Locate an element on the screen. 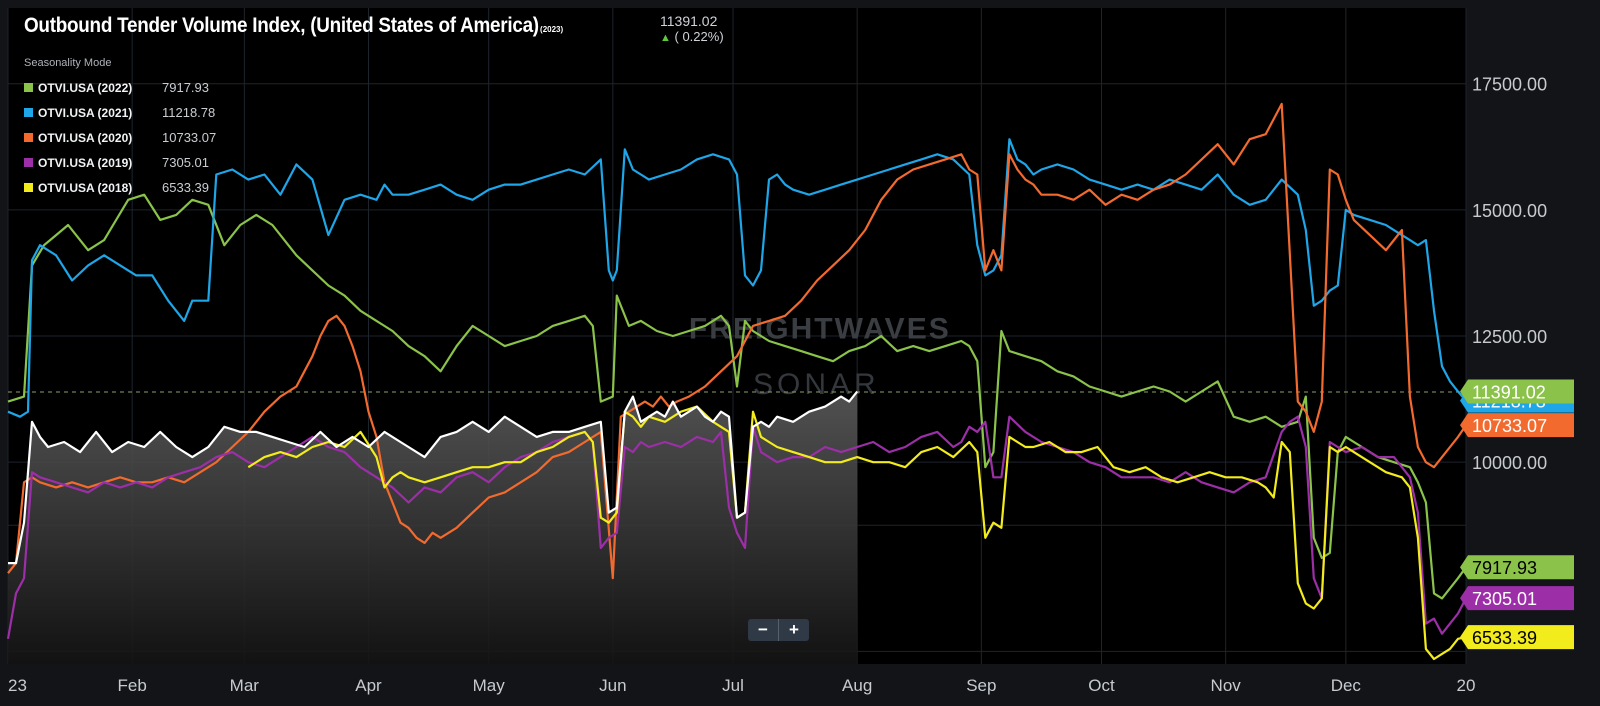 Image resolution: width=1600 pixels, height=706 pixels. end-value-tag-text: 7917.93 is located at coordinates (1504, 568).